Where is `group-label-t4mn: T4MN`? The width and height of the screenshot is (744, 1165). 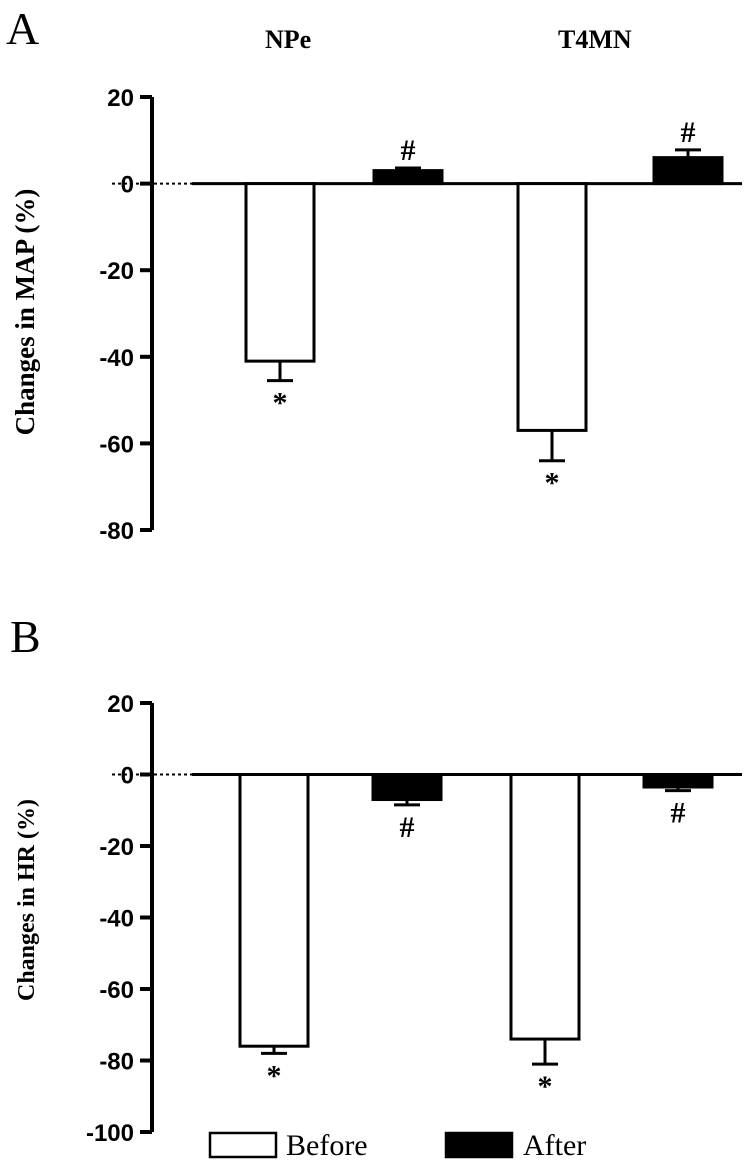 group-label-t4mn: T4MN is located at coordinates (595, 39).